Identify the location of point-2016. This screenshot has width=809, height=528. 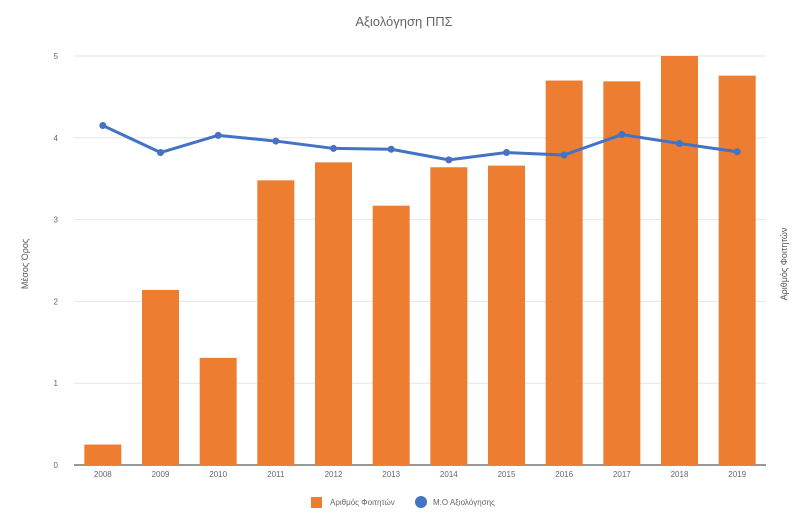
(564, 155).